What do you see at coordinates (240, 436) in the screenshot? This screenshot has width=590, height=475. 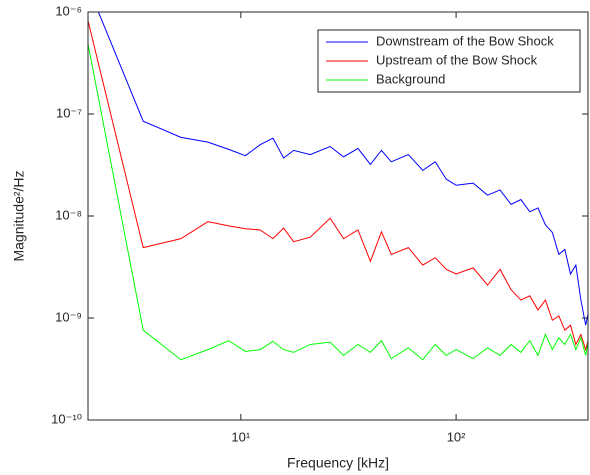 I see `x-tick-label: 10¹` at bounding box center [240, 436].